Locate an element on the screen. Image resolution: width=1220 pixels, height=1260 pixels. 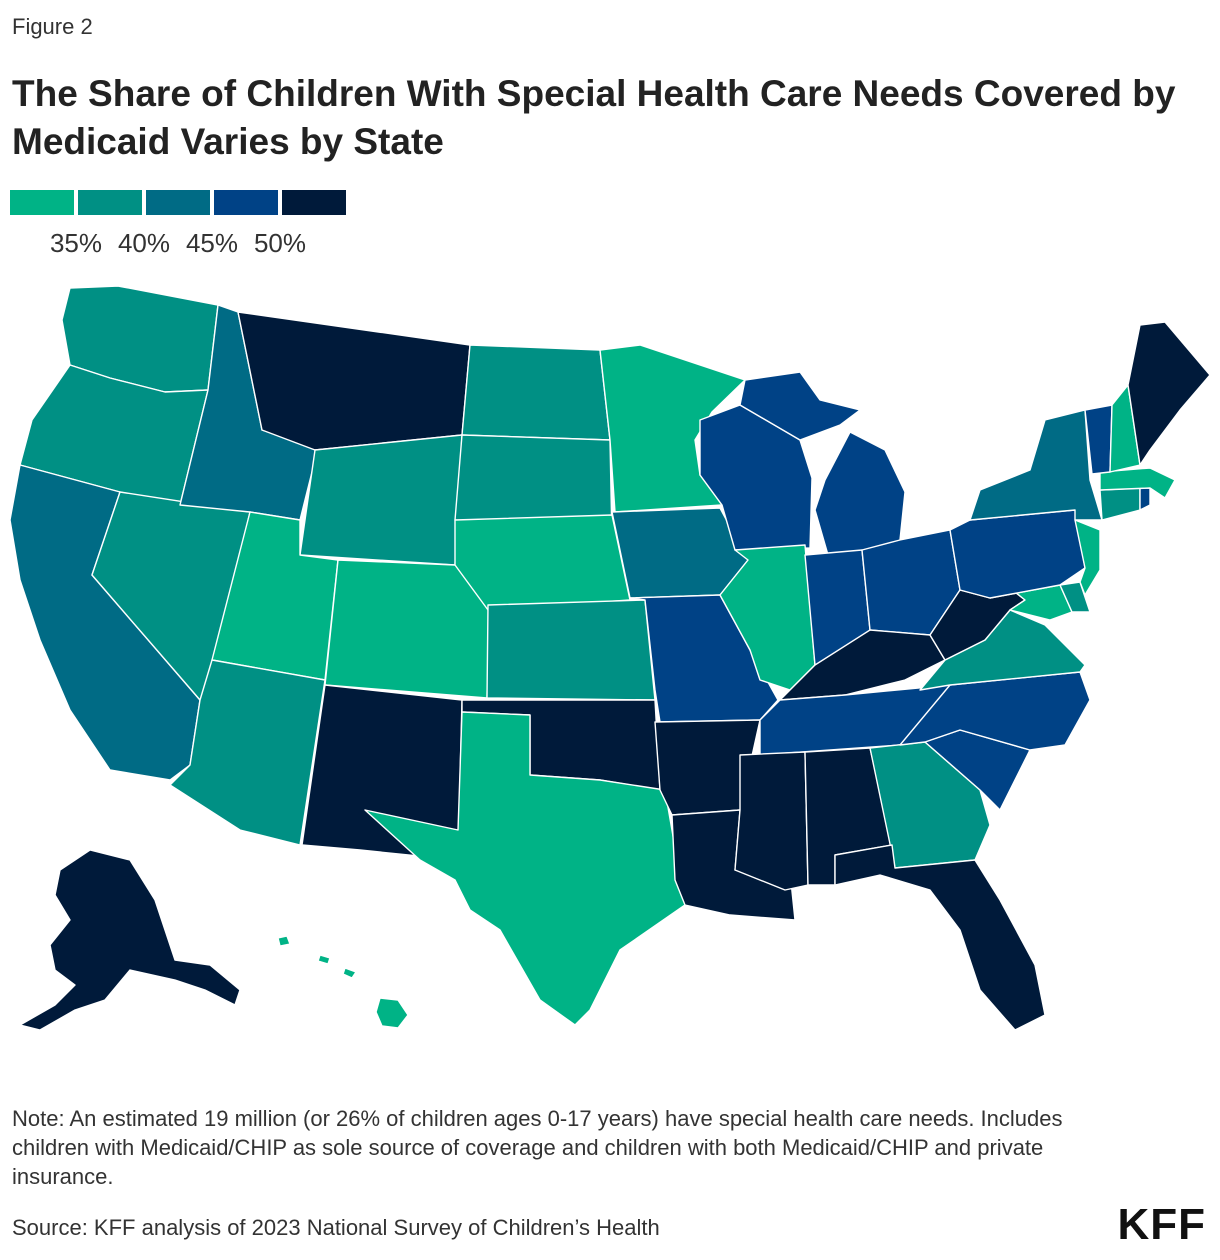
legend-tick-40: 40% is located at coordinates (144, 243).